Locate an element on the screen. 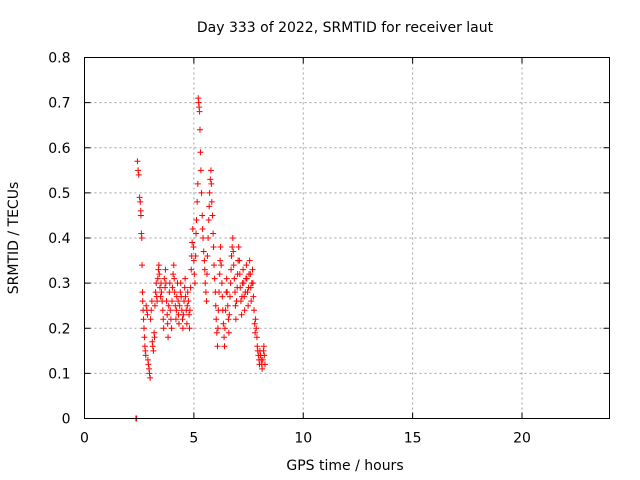 This screenshot has width=640, height=480. y-tick-label: 0.5 is located at coordinates (59, 194).